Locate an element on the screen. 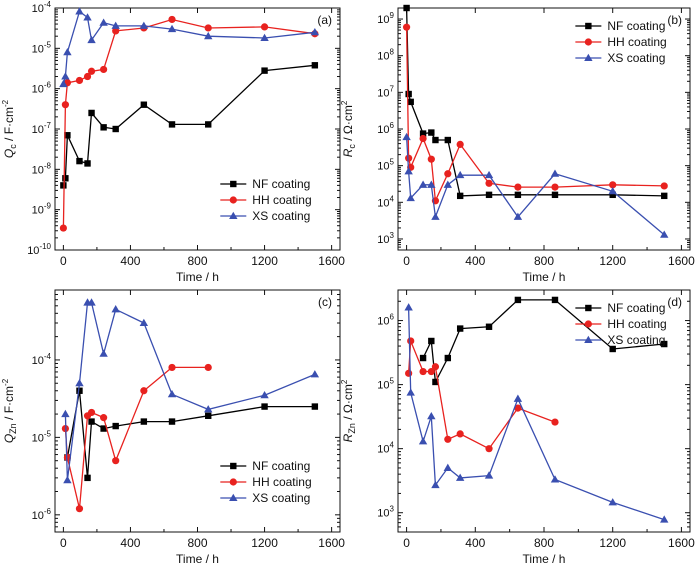 This screenshot has height=567, width=700. y-tick-label: 10⁹ is located at coordinates (385, 18).